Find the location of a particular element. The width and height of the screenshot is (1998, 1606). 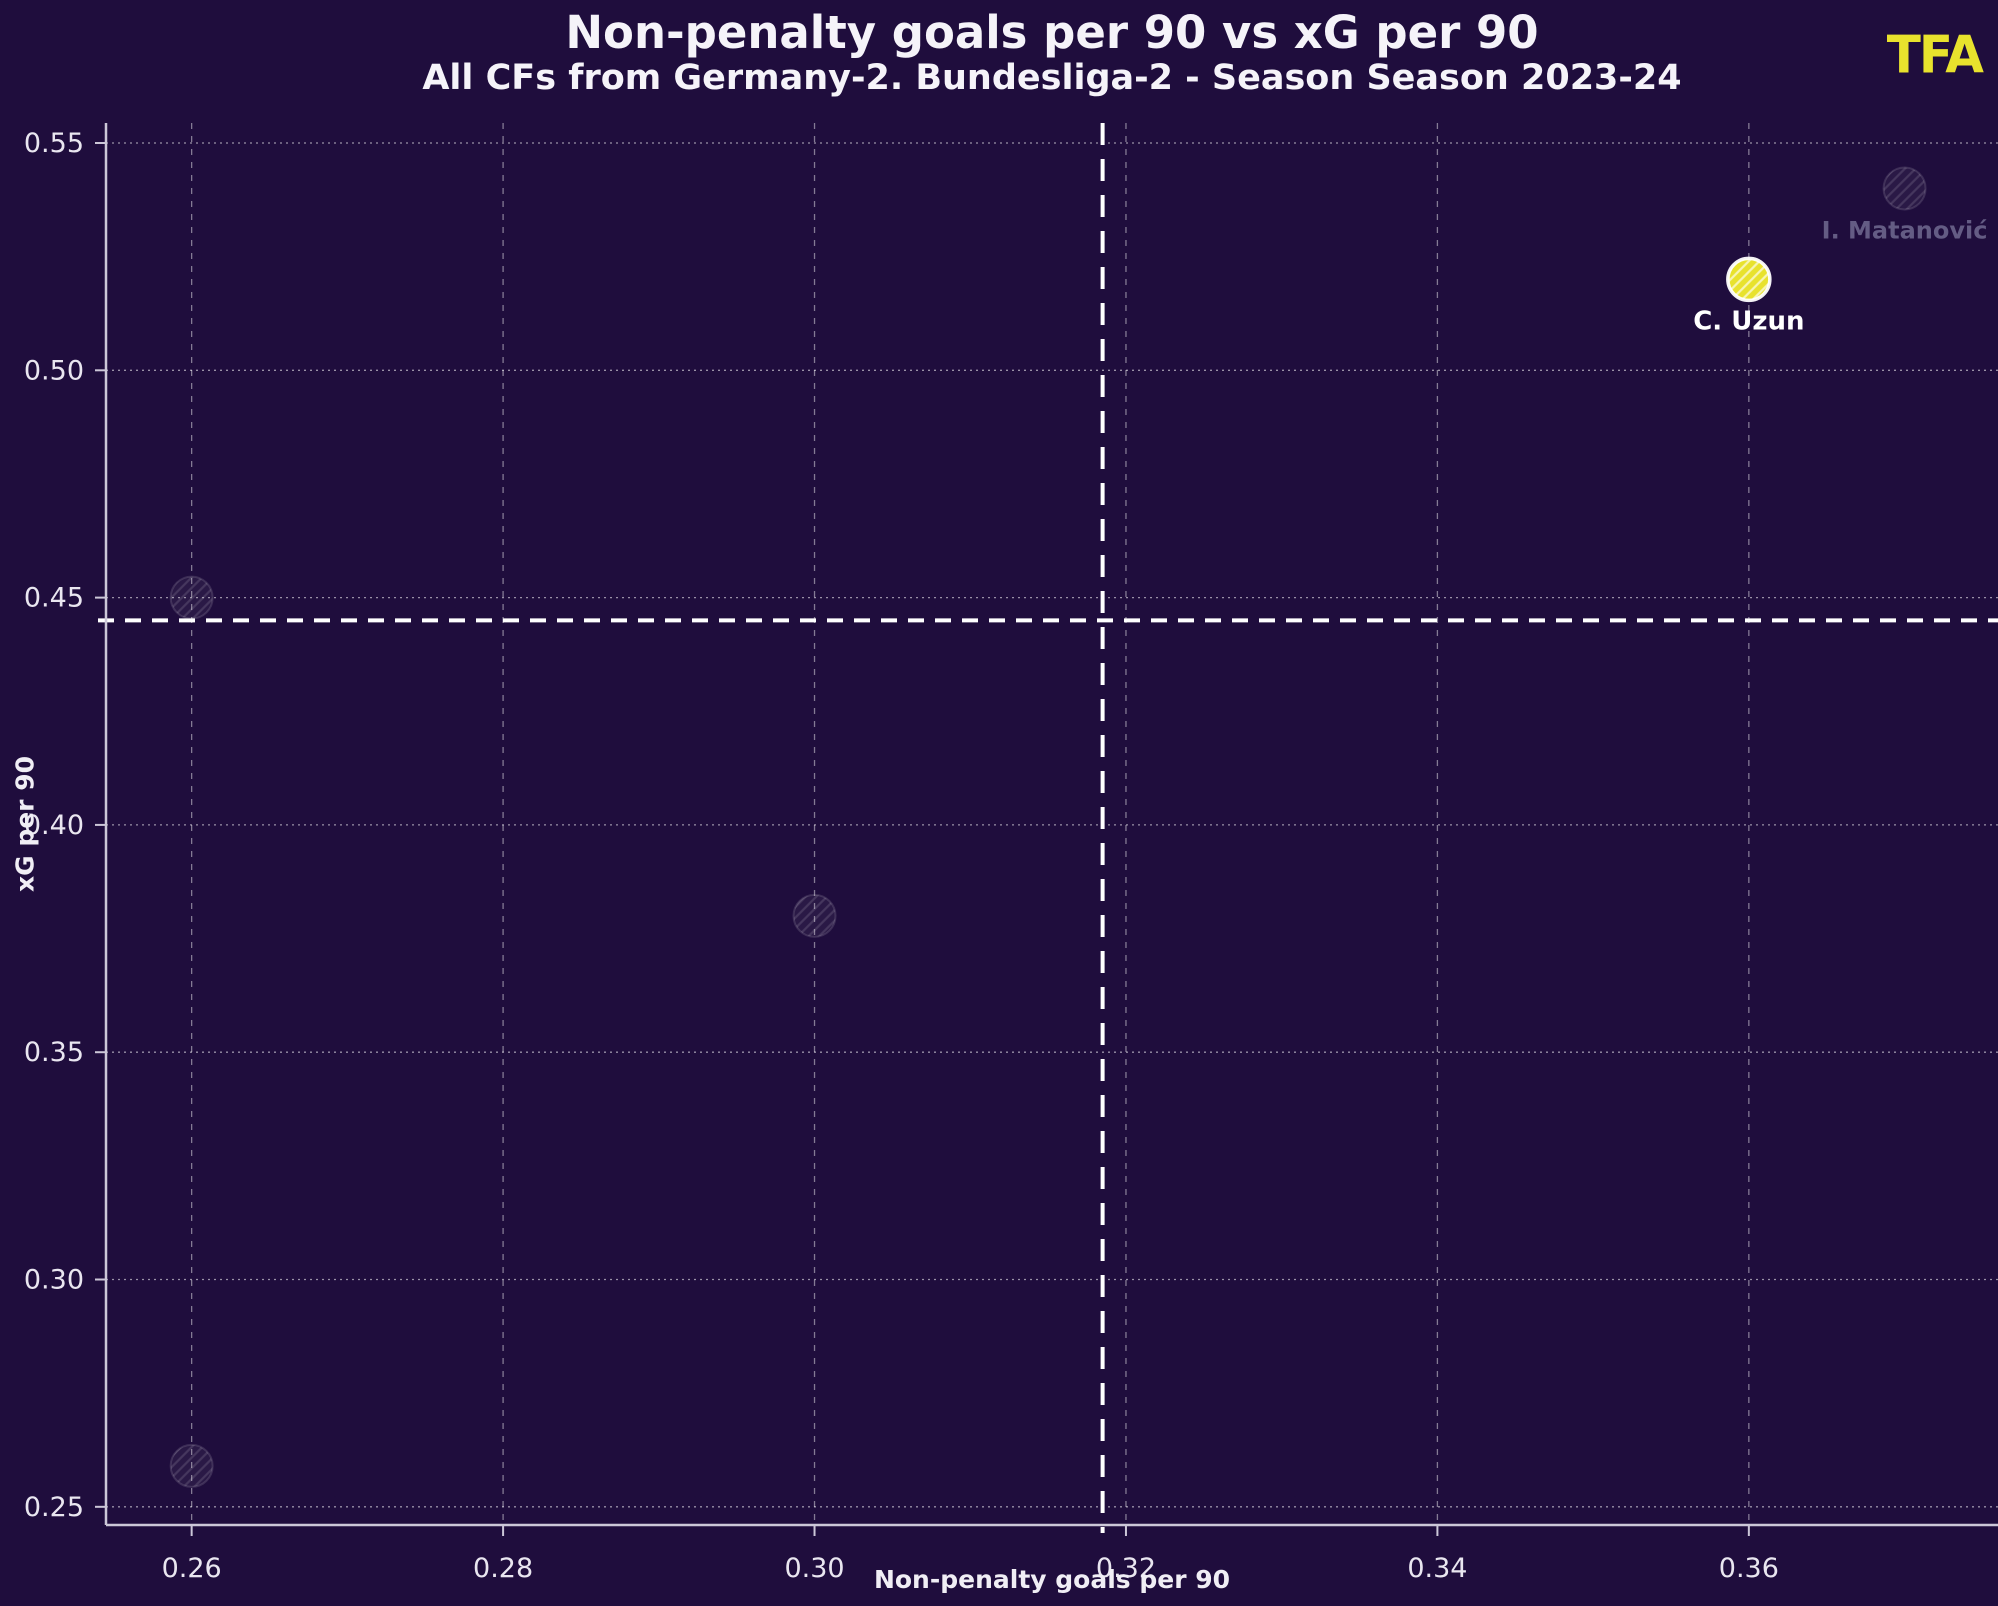

y-tick-label: 0.25 is located at coordinates (54, 1507).